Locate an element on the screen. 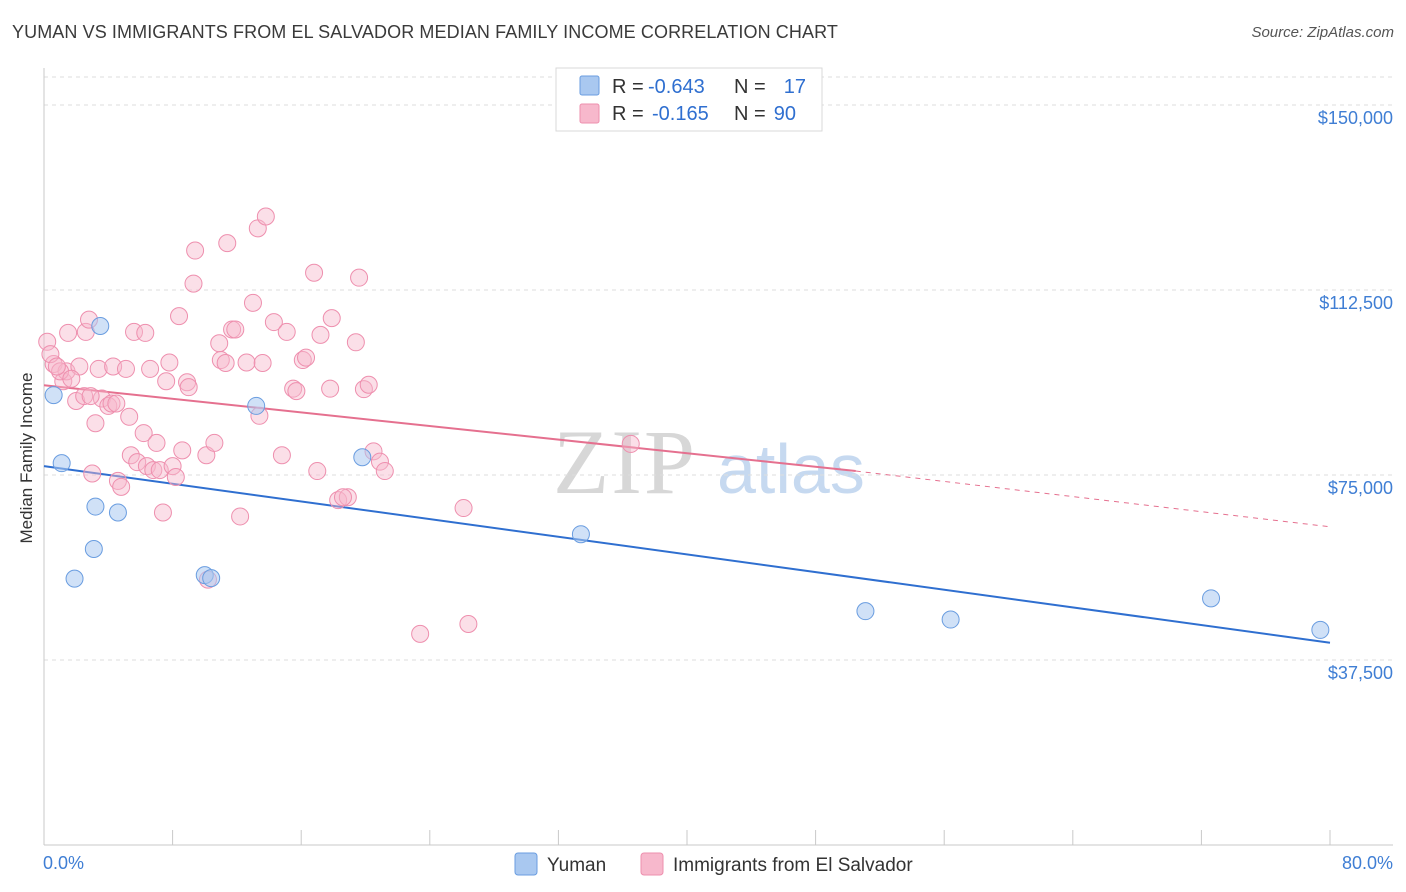 This screenshot has width=1406, height=892. legend-n-label-1: N = is located at coordinates (750, 87).